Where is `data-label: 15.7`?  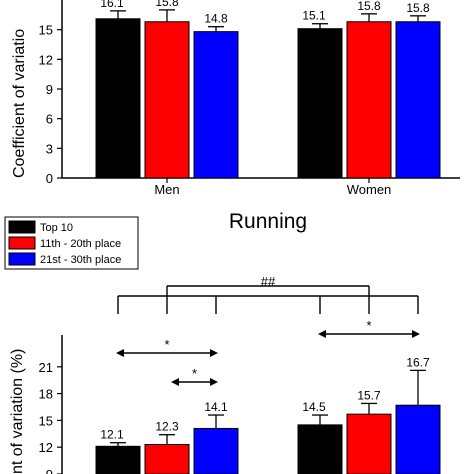
data-label: 15.7 is located at coordinates (369, 395).